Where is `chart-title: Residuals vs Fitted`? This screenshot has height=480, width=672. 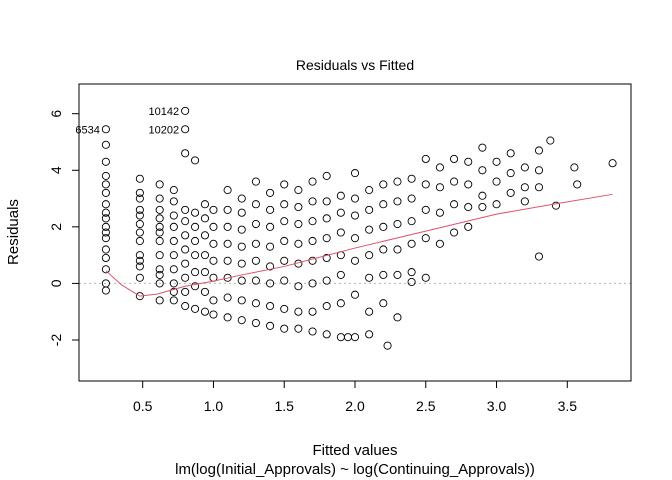
chart-title: Residuals vs Fitted is located at coordinates (355, 65).